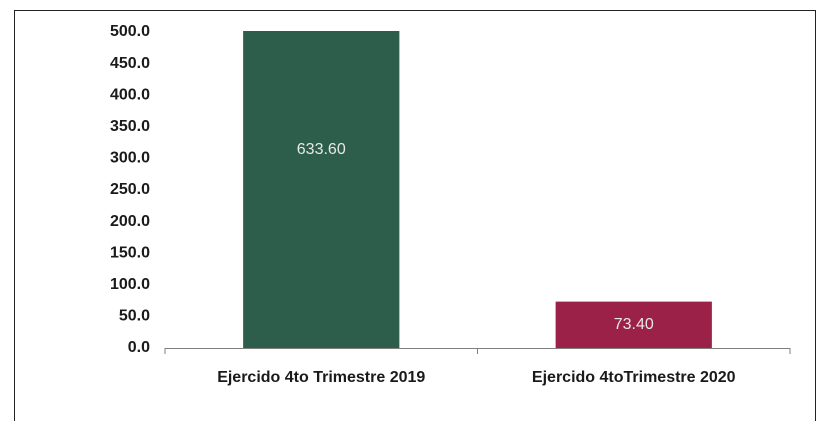  I want to click on y-tick-label: 300.0, so click(130, 158).